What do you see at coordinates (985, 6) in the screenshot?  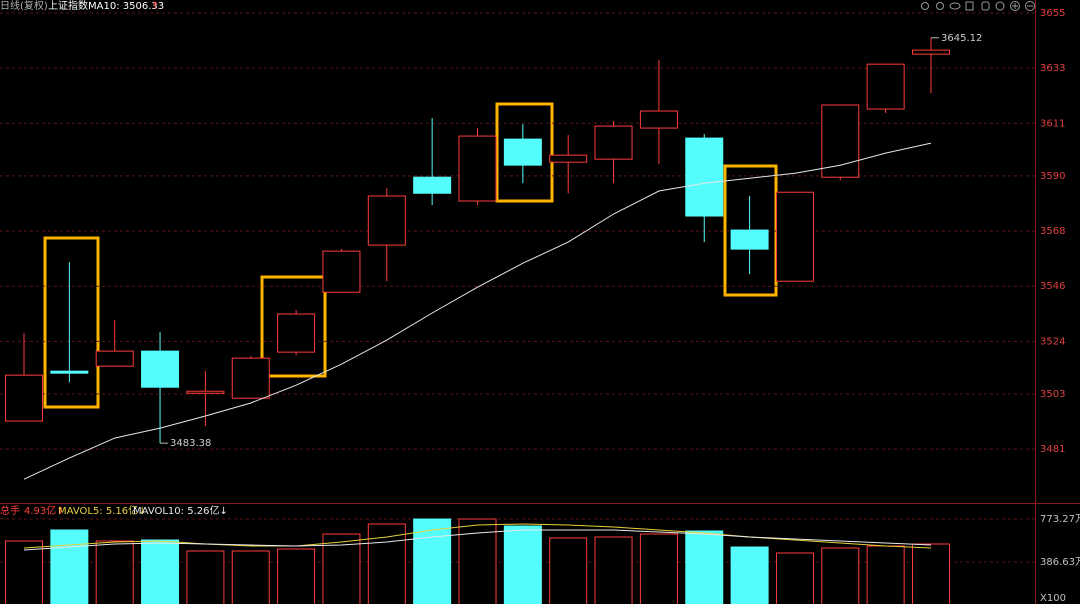 I see `hand-icon` at bounding box center [985, 6].